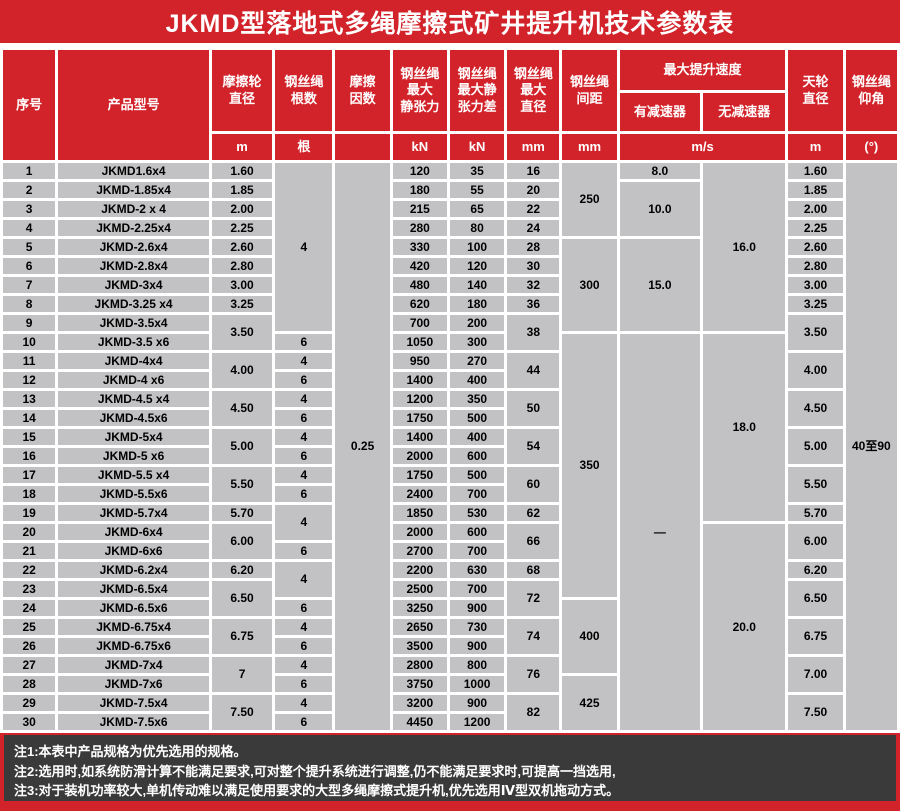 This screenshot has height=811, width=900. What do you see at coordinates (133, 494) in the screenshot?
I see `cell-model: JKMD-5.5x6` at bounding box center [133, 494].